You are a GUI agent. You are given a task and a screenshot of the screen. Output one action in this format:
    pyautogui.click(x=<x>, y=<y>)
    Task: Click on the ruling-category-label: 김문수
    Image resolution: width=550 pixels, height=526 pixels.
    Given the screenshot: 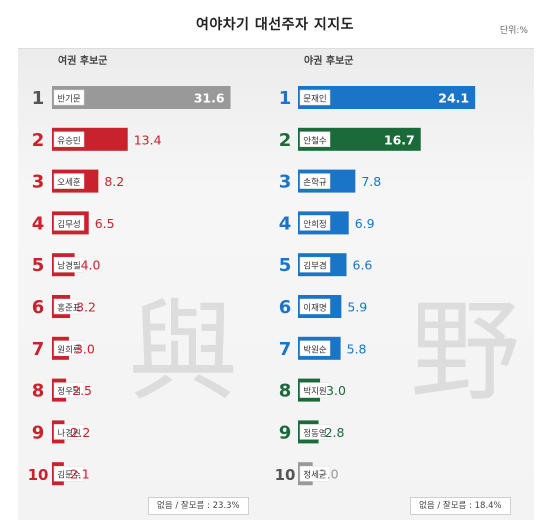 What is the action you would take?
    pyautogui.click(x=69, y=475)
    